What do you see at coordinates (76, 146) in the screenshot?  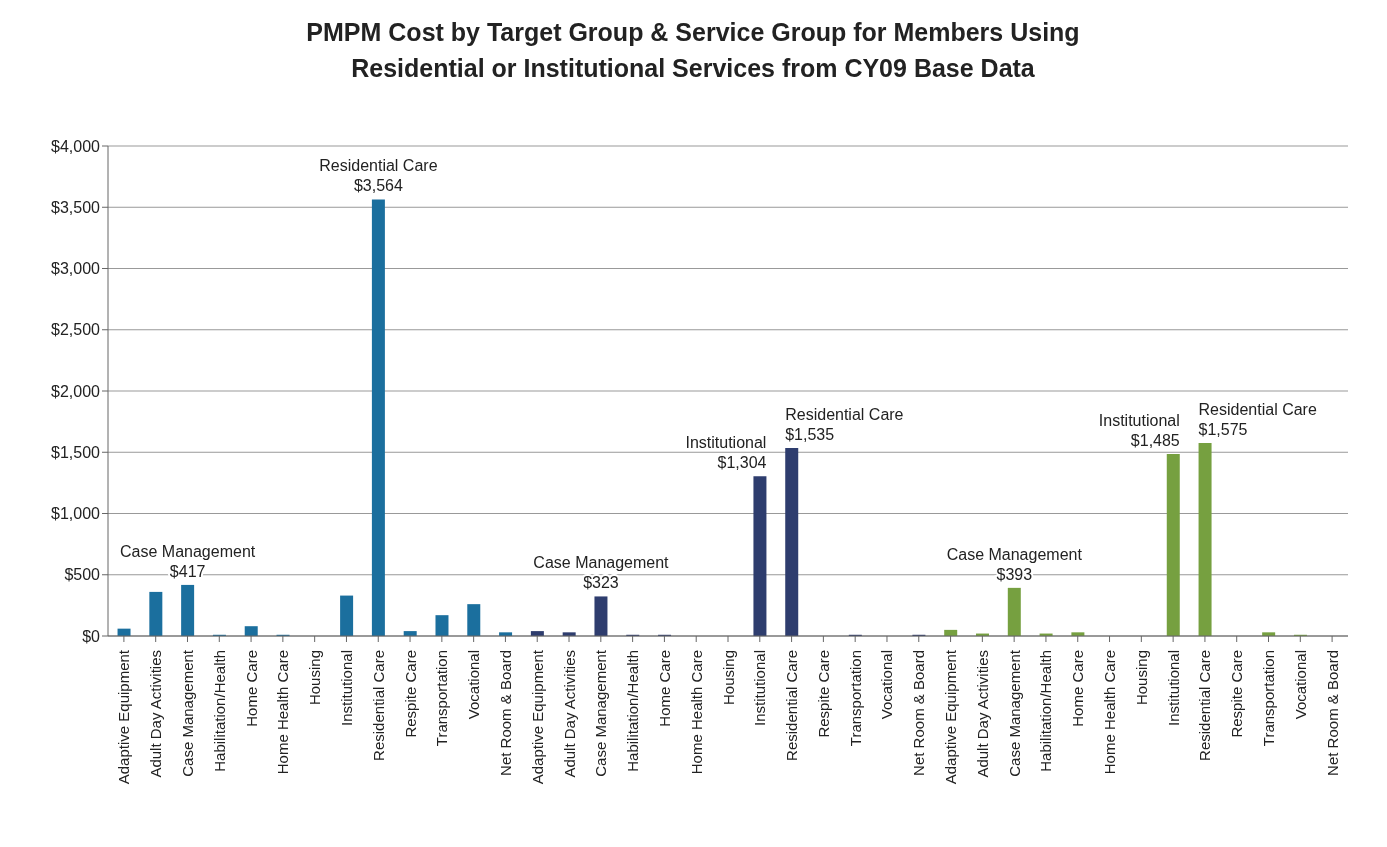 I see `y-tick-label: $4,000` at bounding box center [76, 146].